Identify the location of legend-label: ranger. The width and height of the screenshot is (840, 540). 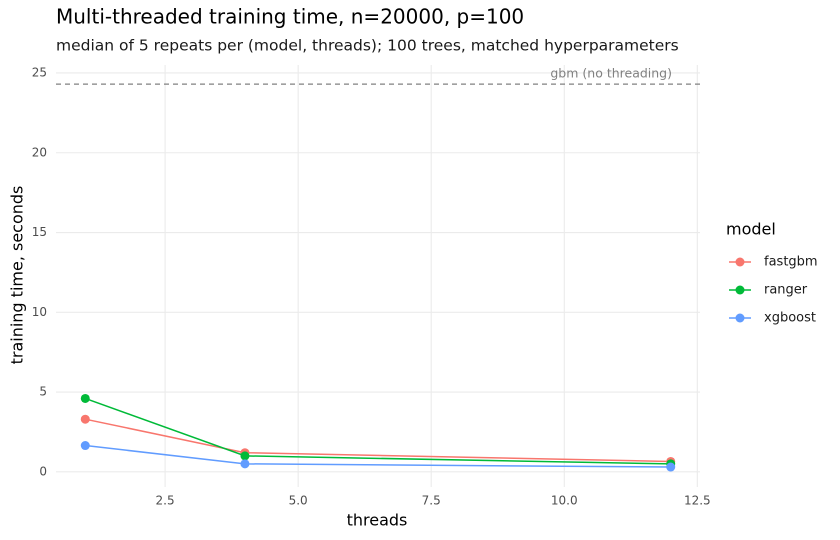
(786, 290).